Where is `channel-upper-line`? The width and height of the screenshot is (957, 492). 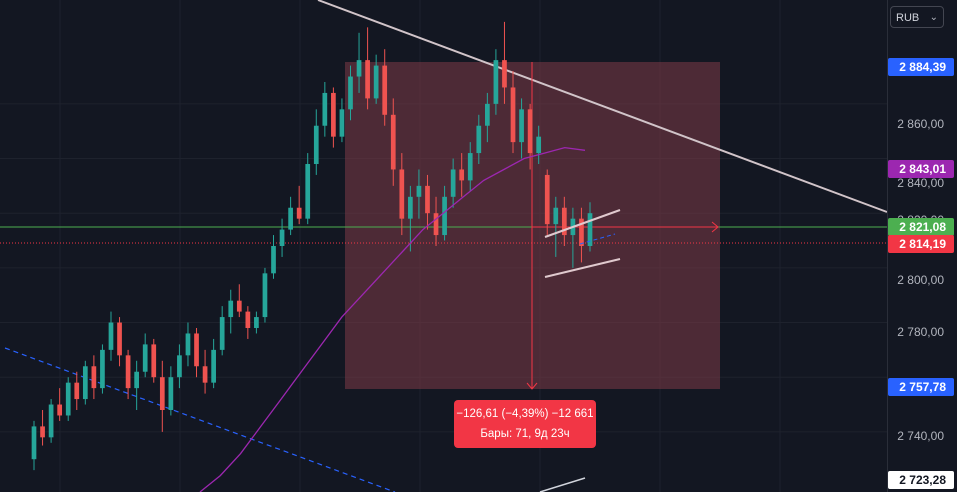 channel-upper-line is located at coordinates (582, 223).